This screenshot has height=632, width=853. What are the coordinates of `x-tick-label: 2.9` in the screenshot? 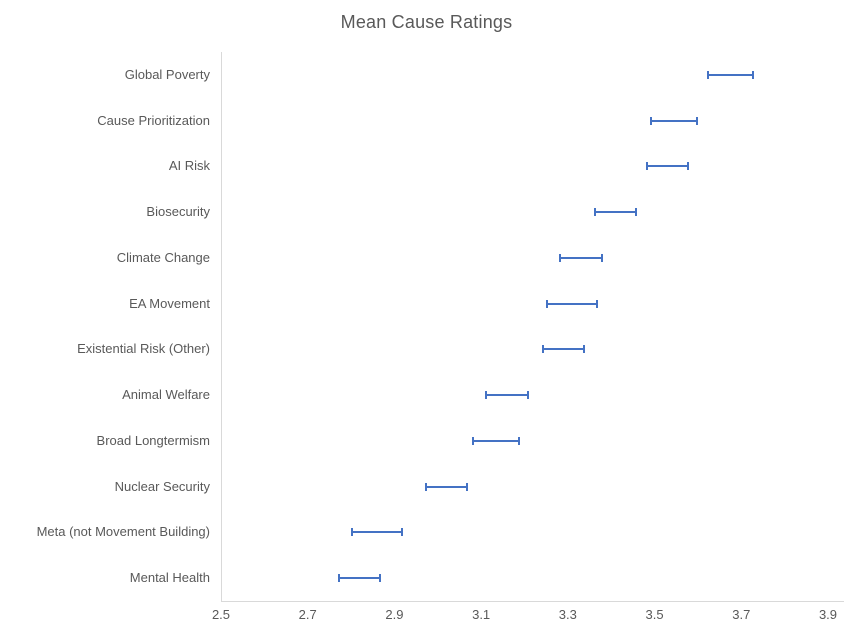 It's located at (394, 614).